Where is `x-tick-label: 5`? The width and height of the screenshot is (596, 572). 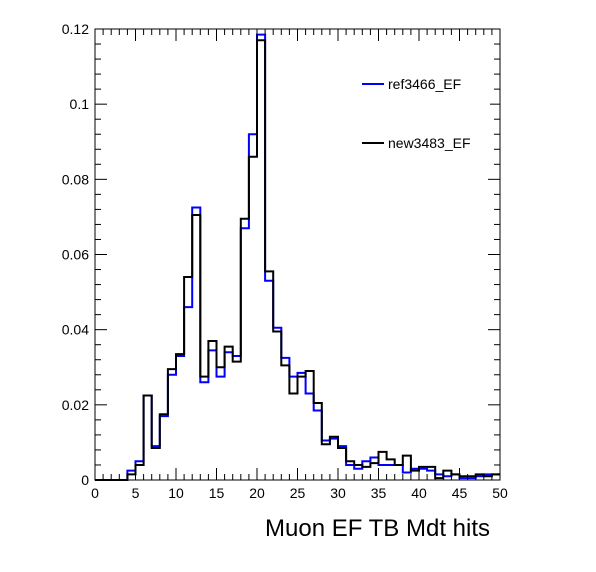
x-tick-label: 5 is located at coordinates (136, 493).